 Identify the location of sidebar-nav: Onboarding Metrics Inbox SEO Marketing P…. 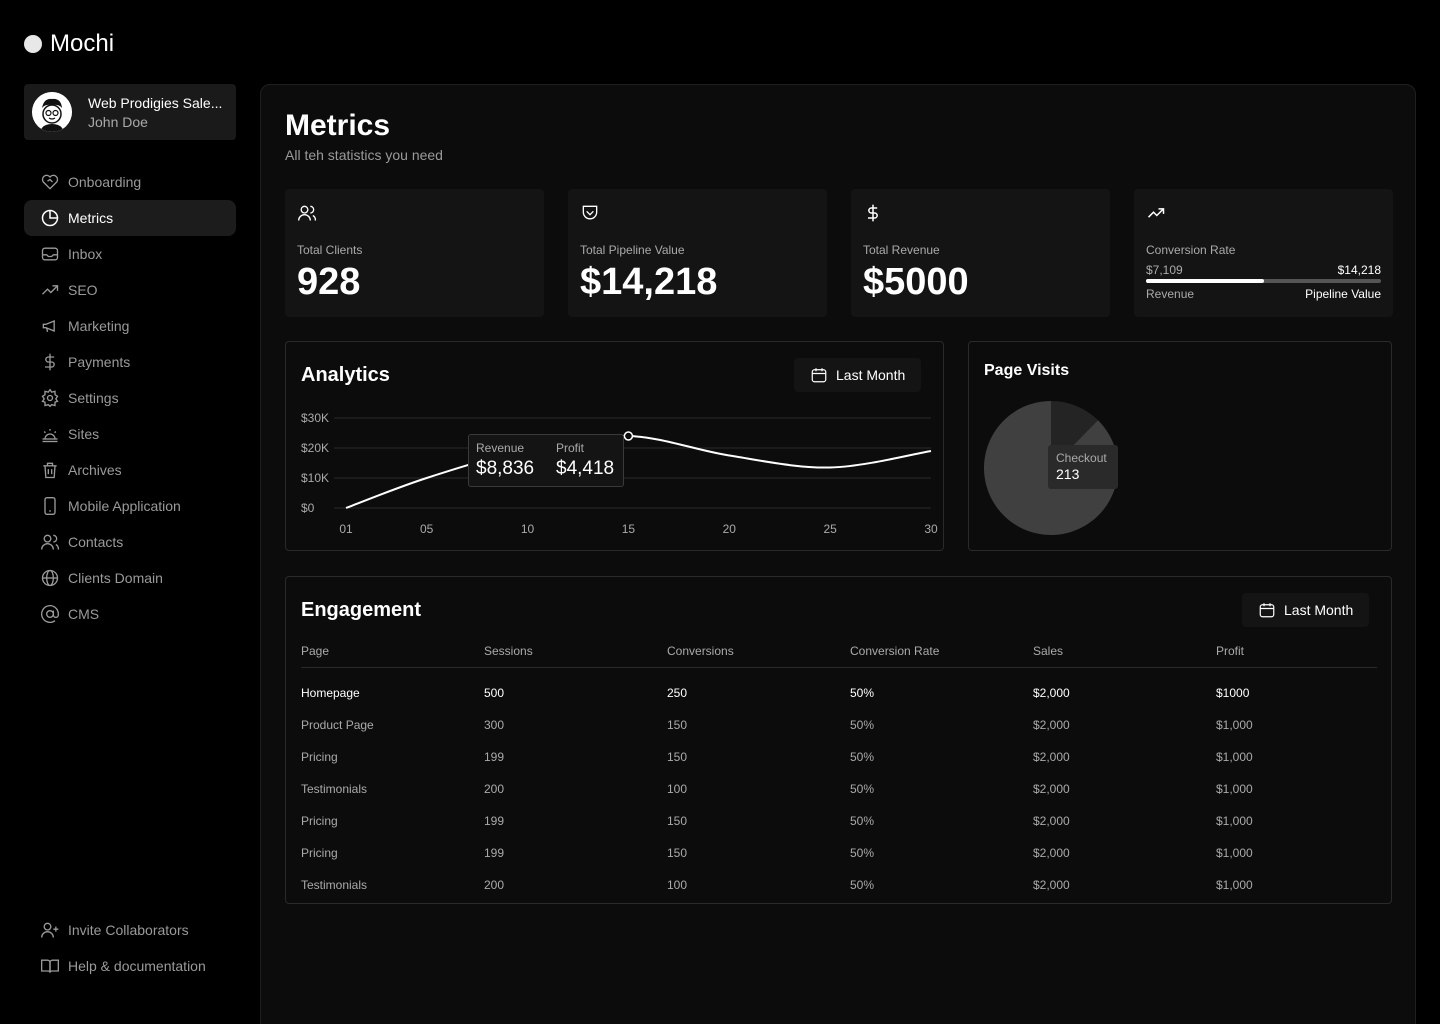
(130, 398).